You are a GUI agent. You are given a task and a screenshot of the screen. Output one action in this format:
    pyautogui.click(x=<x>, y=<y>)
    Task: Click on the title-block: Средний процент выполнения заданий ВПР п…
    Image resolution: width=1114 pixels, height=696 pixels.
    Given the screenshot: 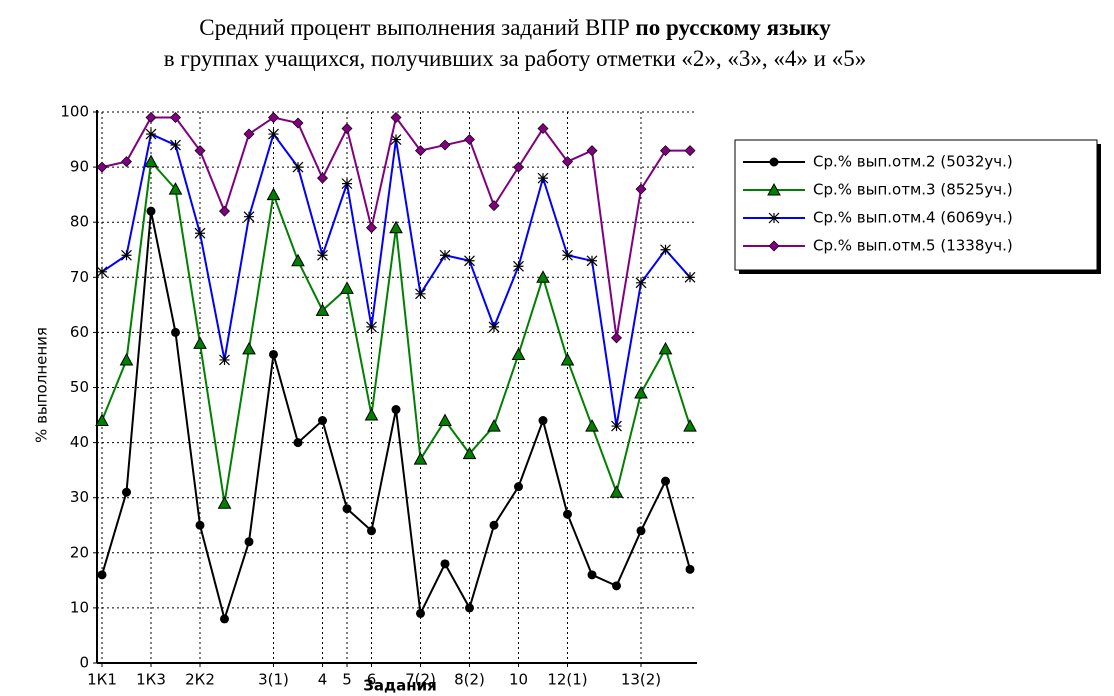 What is the action you would take?
    pyautogui.click(x=515, y=43)
    